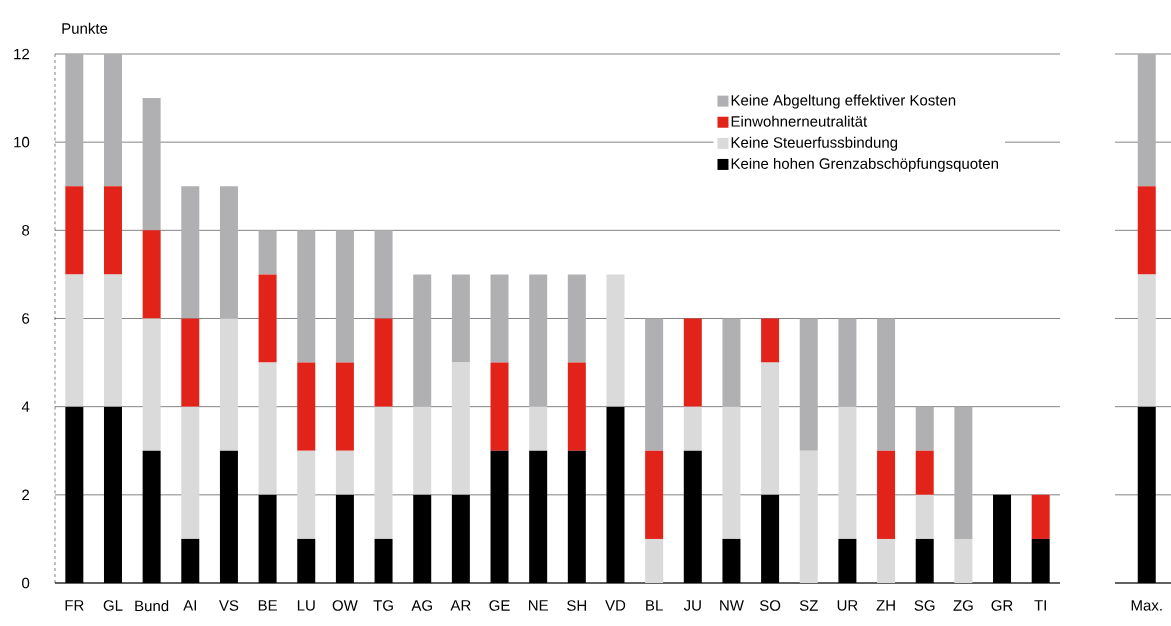  Describe the element at coordinates (808, 605) in the screenshot. I see `x-tick-label: SZ` at that location.